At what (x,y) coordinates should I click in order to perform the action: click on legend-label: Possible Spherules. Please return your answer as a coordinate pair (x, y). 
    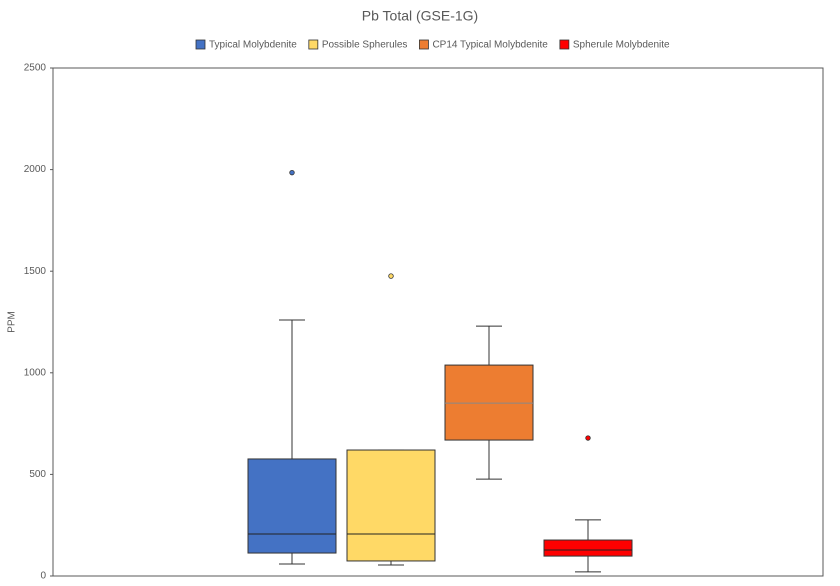
    Looking at the image, I should click on (365, 45).